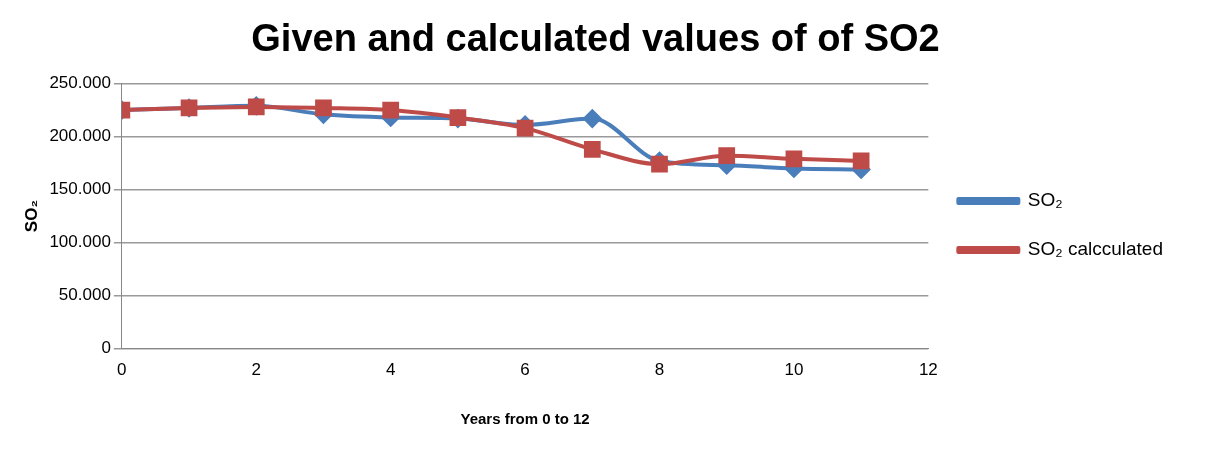 This screenshot has width=1205, height=455. What do you see at coordinates (84, 295) in the screenshot?
I see `y-tick-label: 50.000` at bounding box center [84, 295].